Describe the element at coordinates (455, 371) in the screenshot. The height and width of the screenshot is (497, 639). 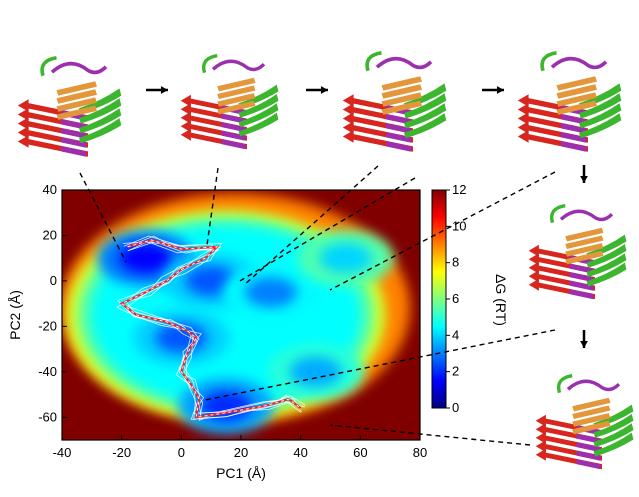
I see `colorbar-tick-label: 2` at that location.